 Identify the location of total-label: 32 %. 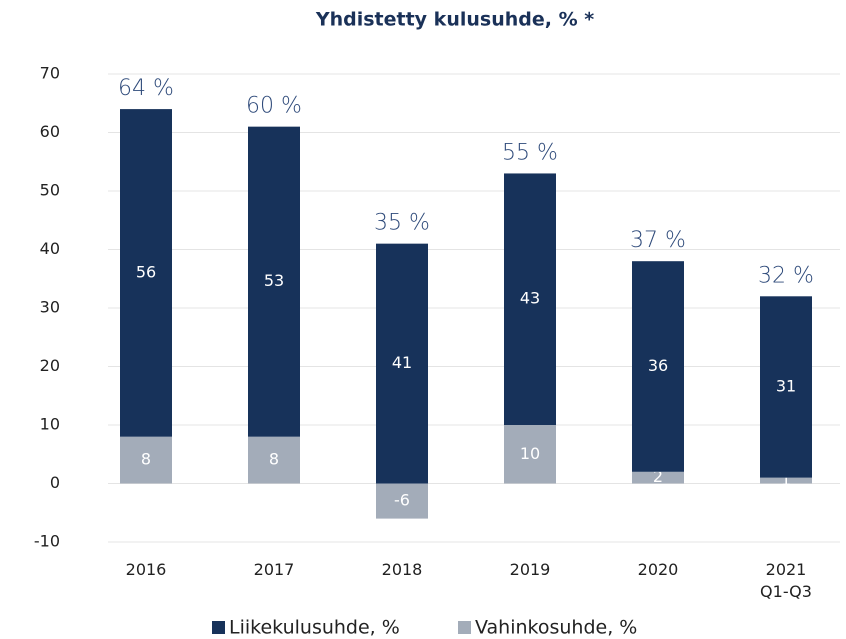
(786, 275).